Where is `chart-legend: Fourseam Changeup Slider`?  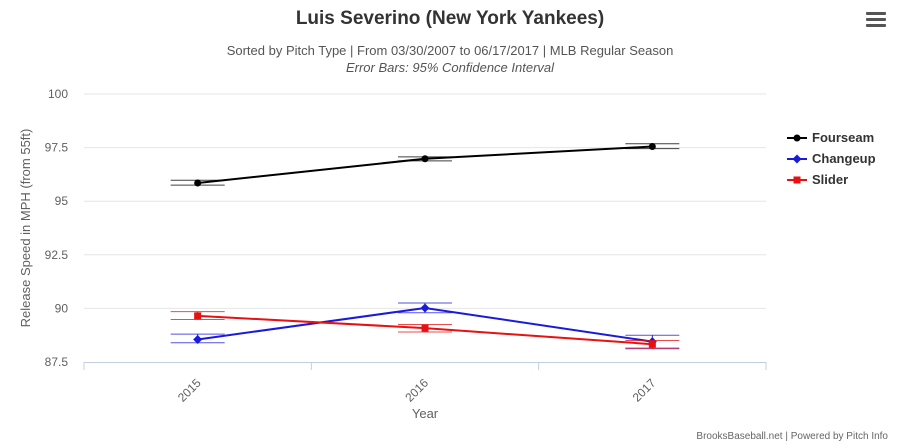
chart-legend: Fourseam Changeup Slider is located at coordinates (831, 158).